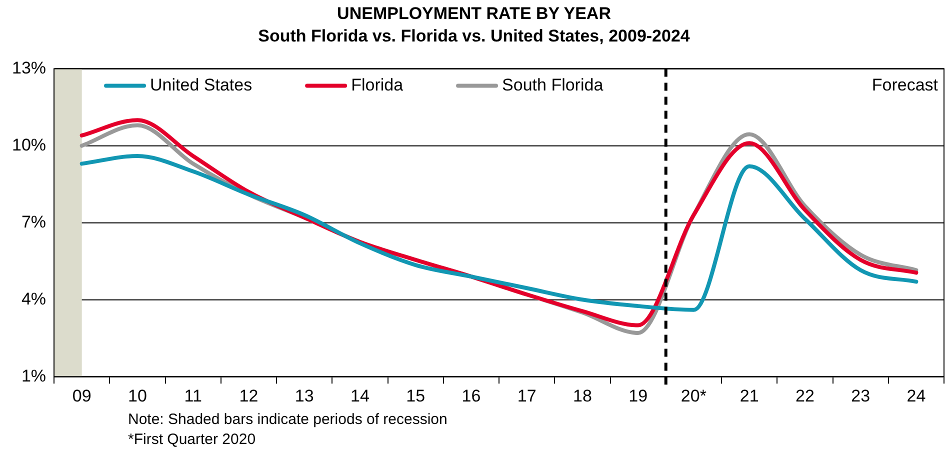 The width and height of the screenshot is (948, 472). I want to click on y-tick-label: 4%, so click(33, 298).